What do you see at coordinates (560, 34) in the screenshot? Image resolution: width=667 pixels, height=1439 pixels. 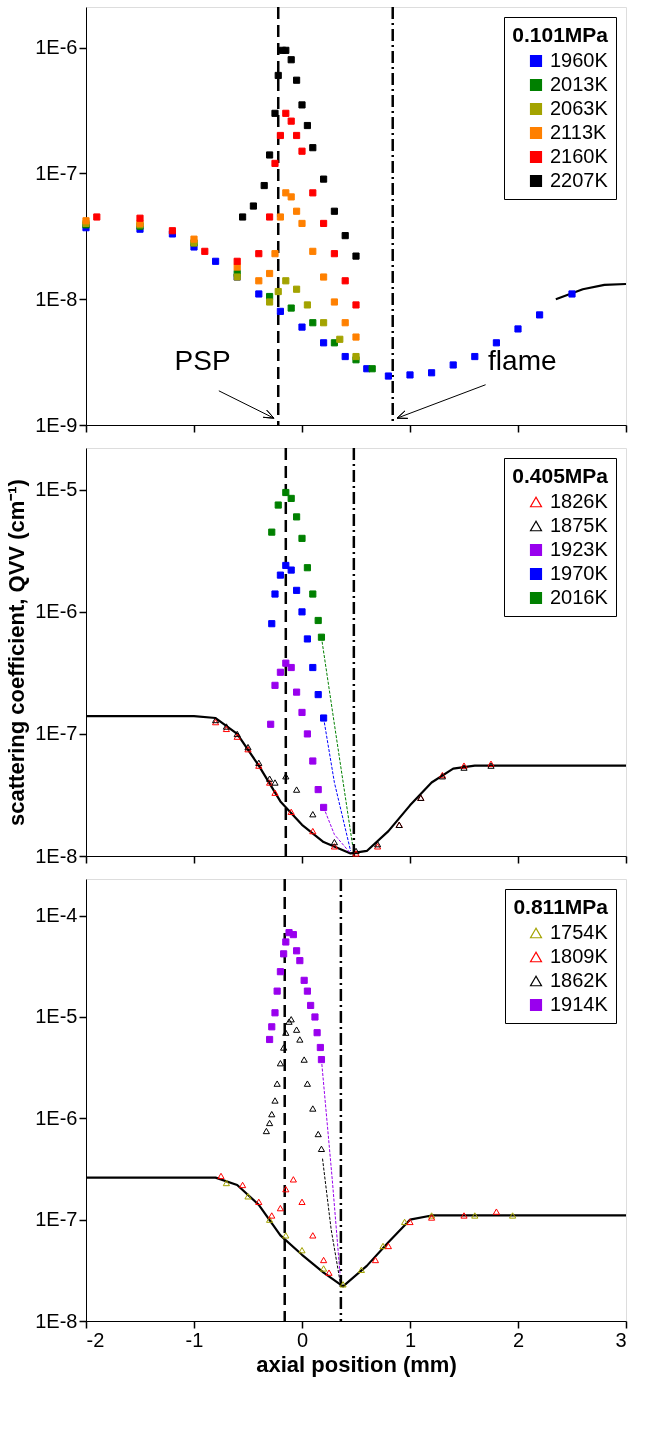 I see `legend-title: 0.101MPa` at bounding box center [560, 34].